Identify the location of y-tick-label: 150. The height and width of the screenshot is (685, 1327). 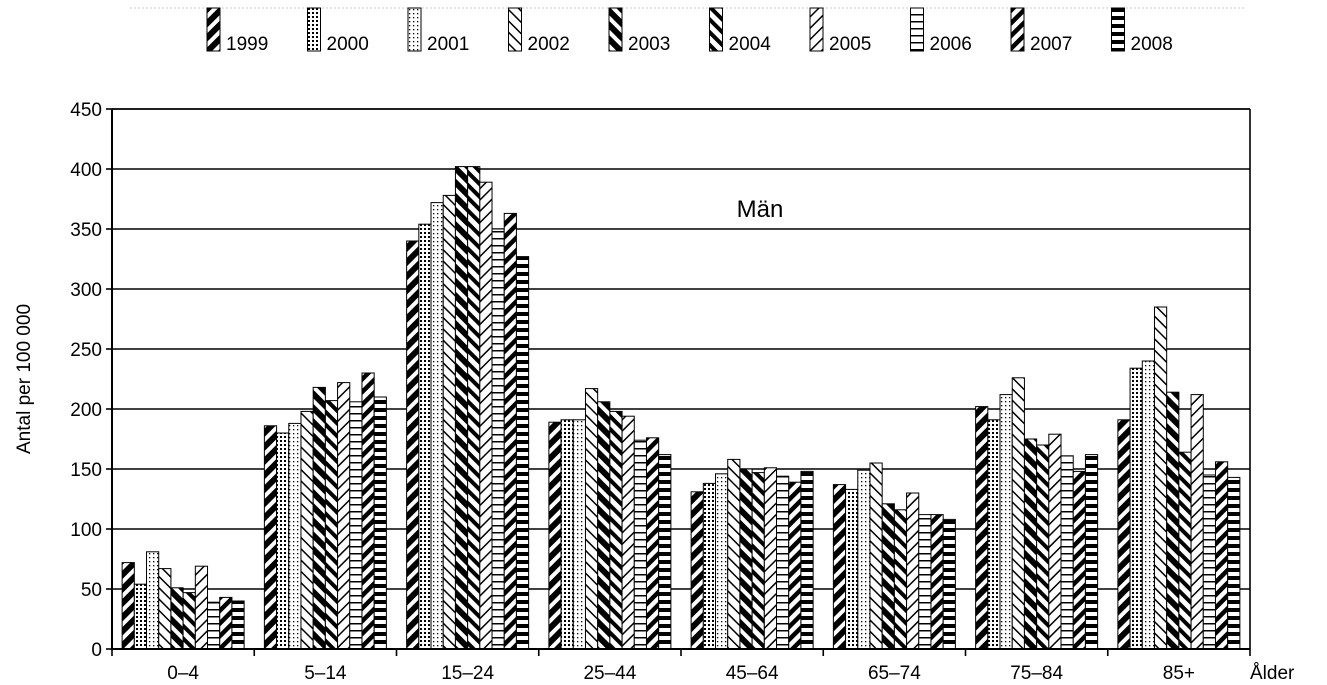
(86, 470).